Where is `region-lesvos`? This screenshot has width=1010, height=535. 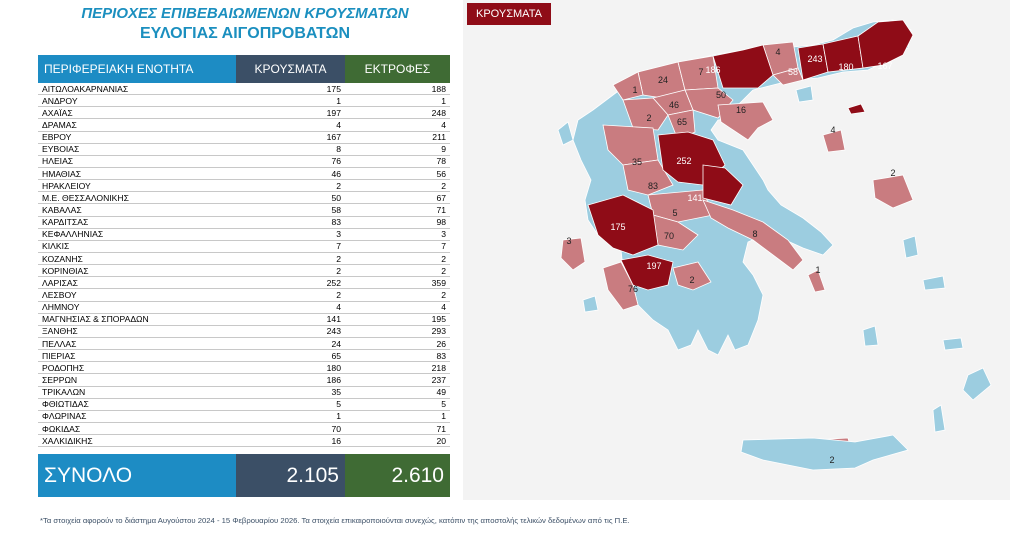
region-lesvos is located at coordinates (893, 191).